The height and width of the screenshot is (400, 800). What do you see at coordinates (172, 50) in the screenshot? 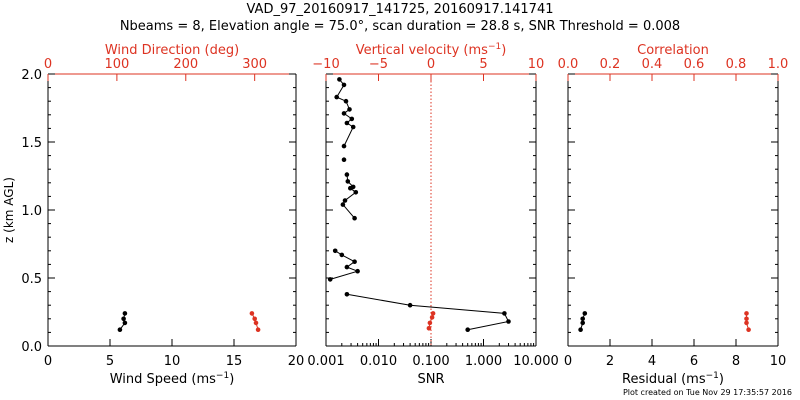
I see `top-axis-label: Wind Direction (deg)` at bounding box center [172, 50].